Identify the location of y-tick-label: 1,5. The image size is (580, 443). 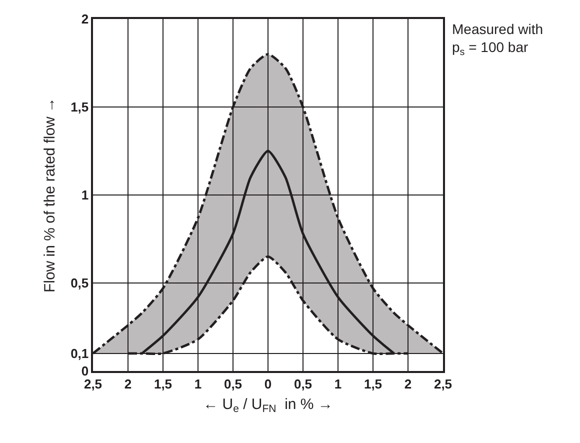
(79, 107).